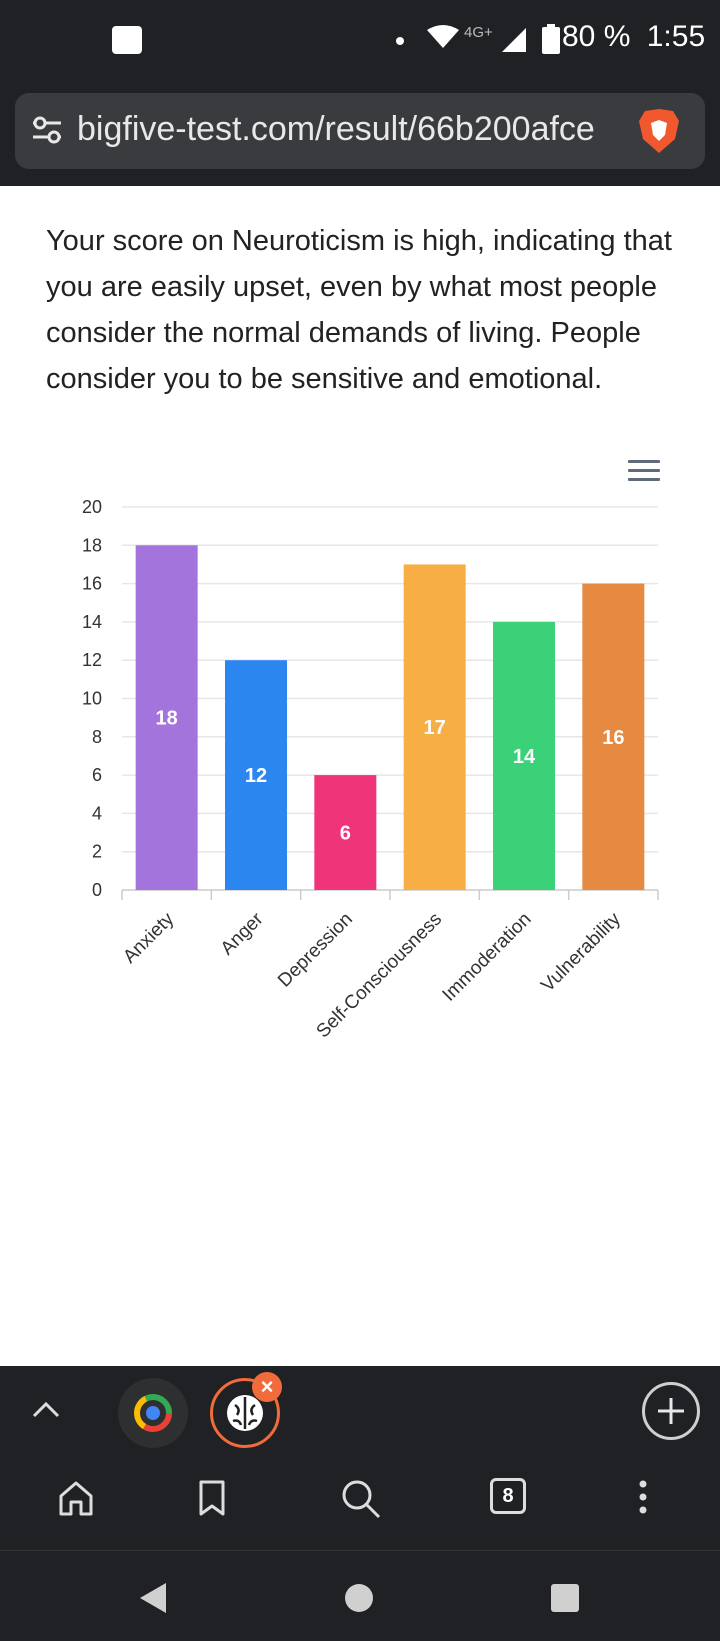 The width and height of the screenshot is (720, 1641). Describe the element at coordinates (92, 584) in the screenshot. I see `y-tick-label: 16` at that location.